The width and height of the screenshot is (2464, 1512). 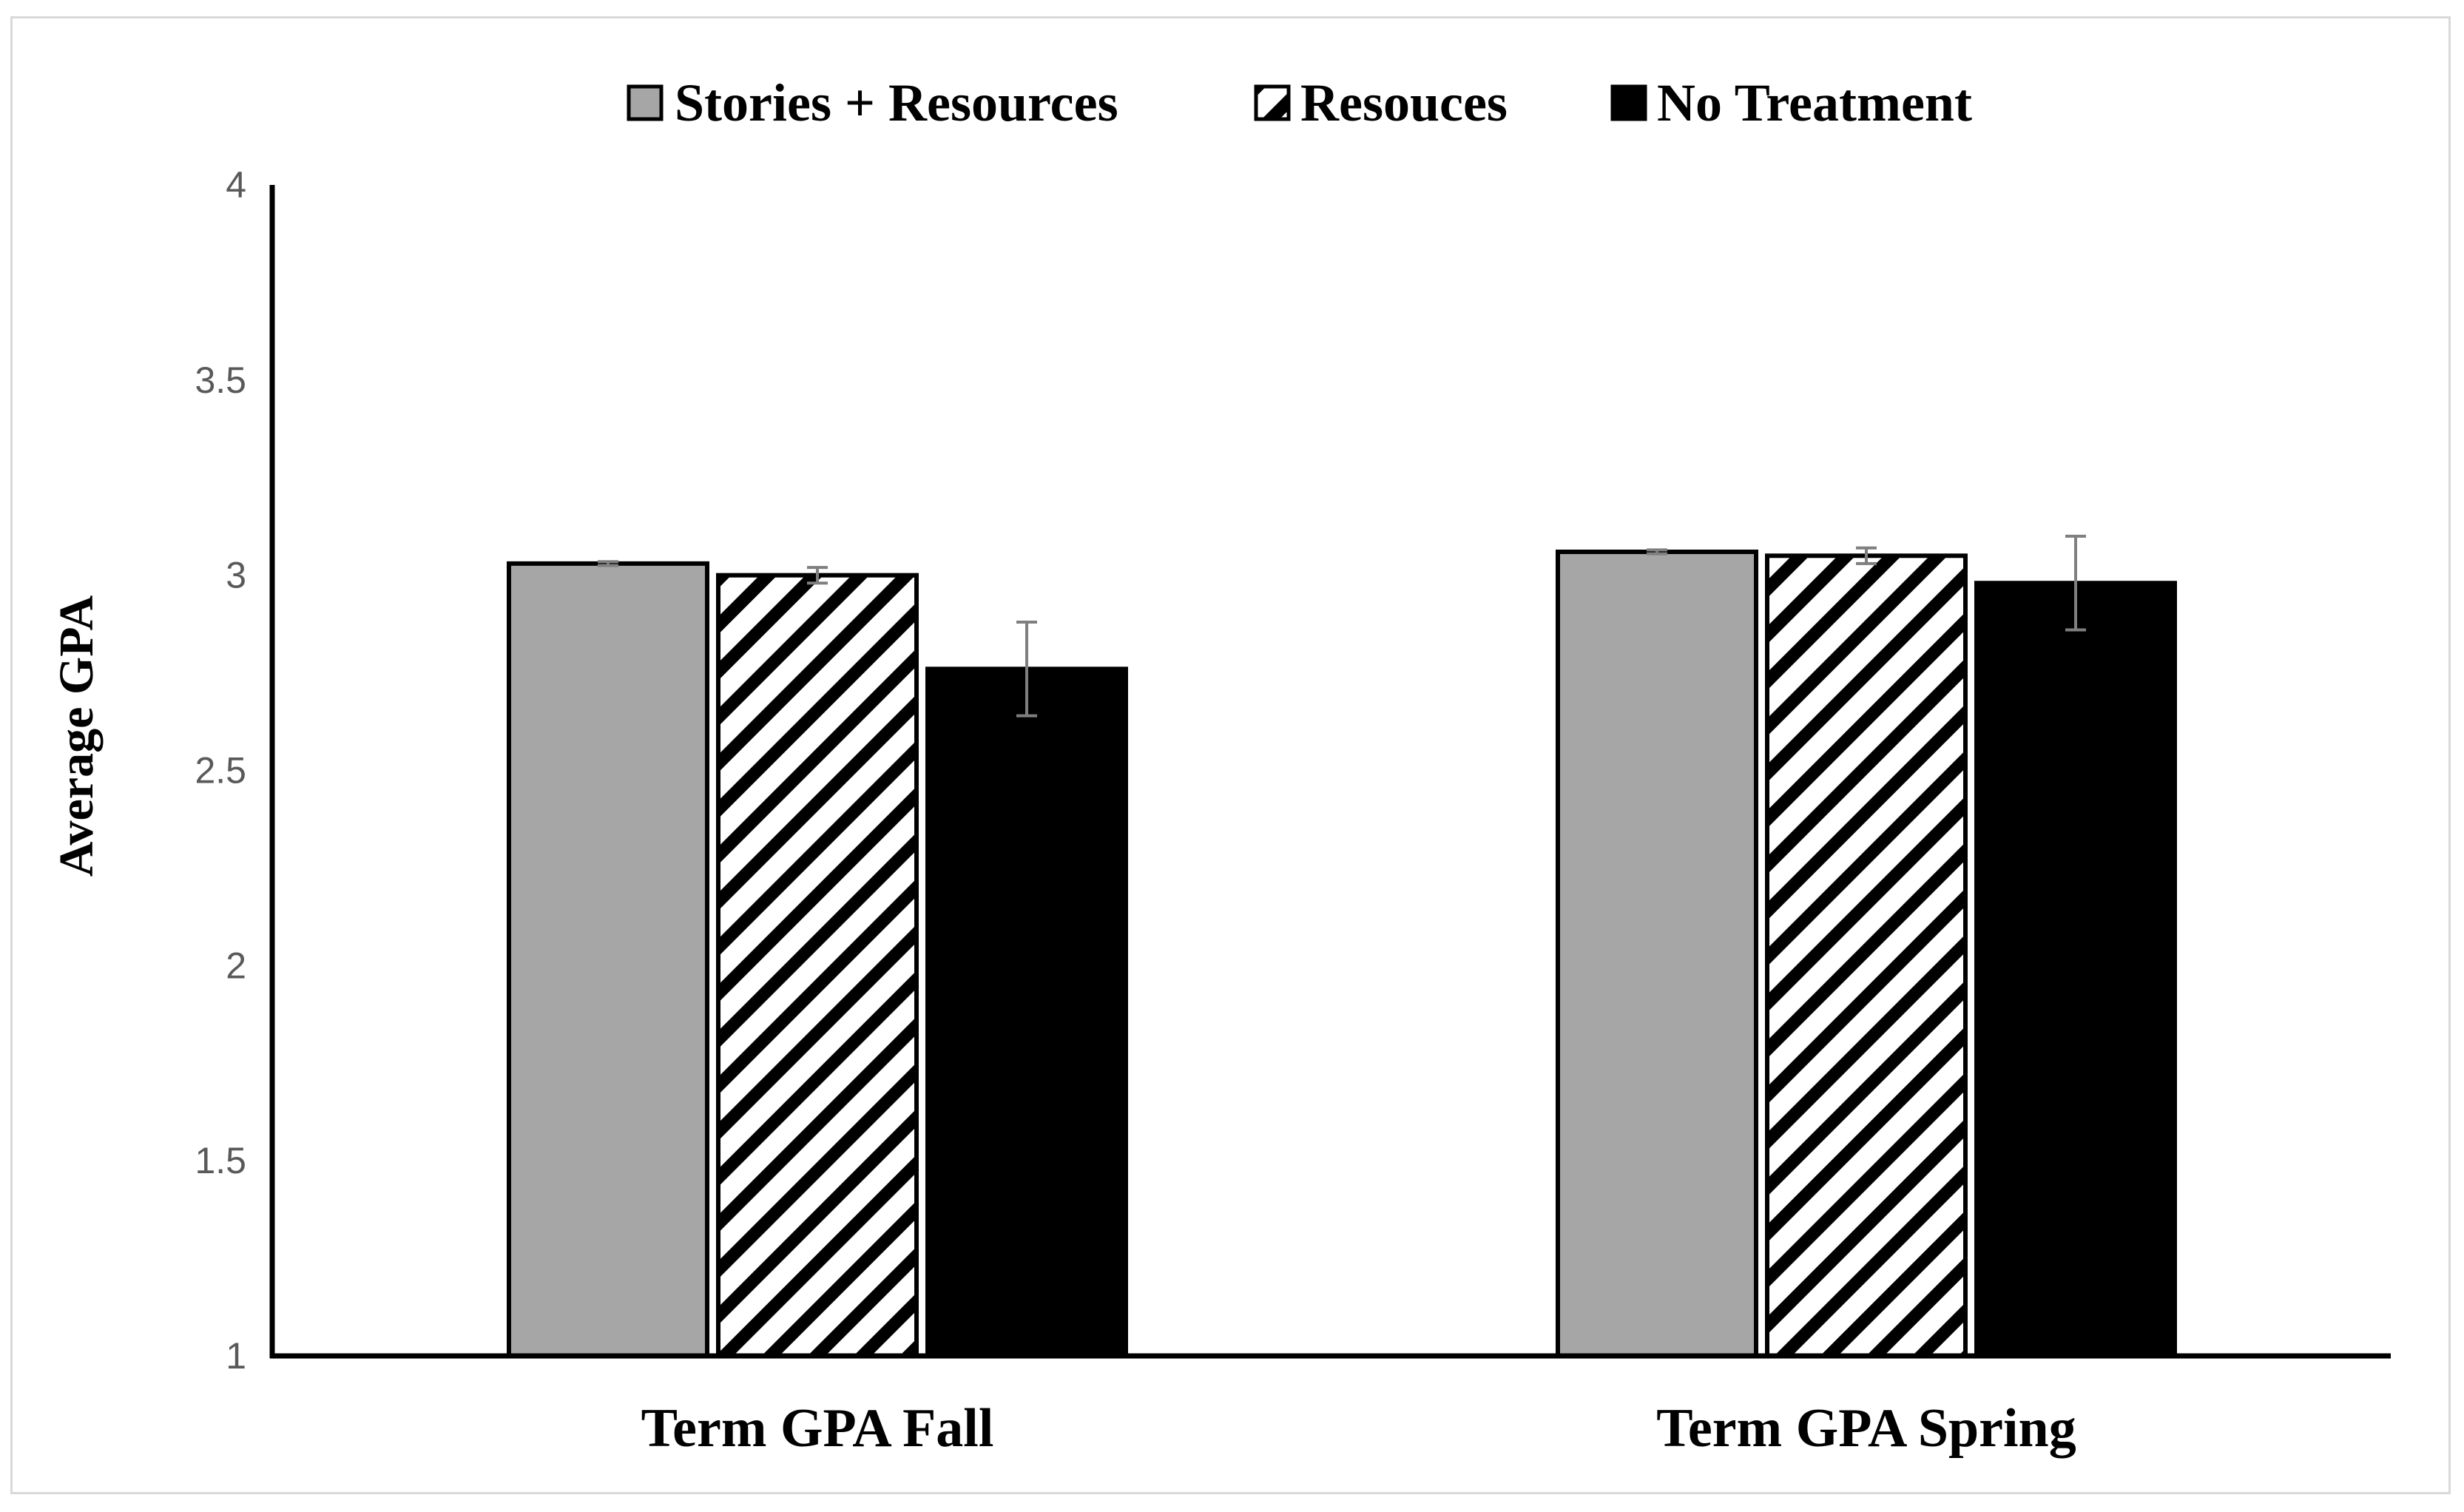 I want to click on y-axis-title: Average GPA, so click(x=77, y=736).